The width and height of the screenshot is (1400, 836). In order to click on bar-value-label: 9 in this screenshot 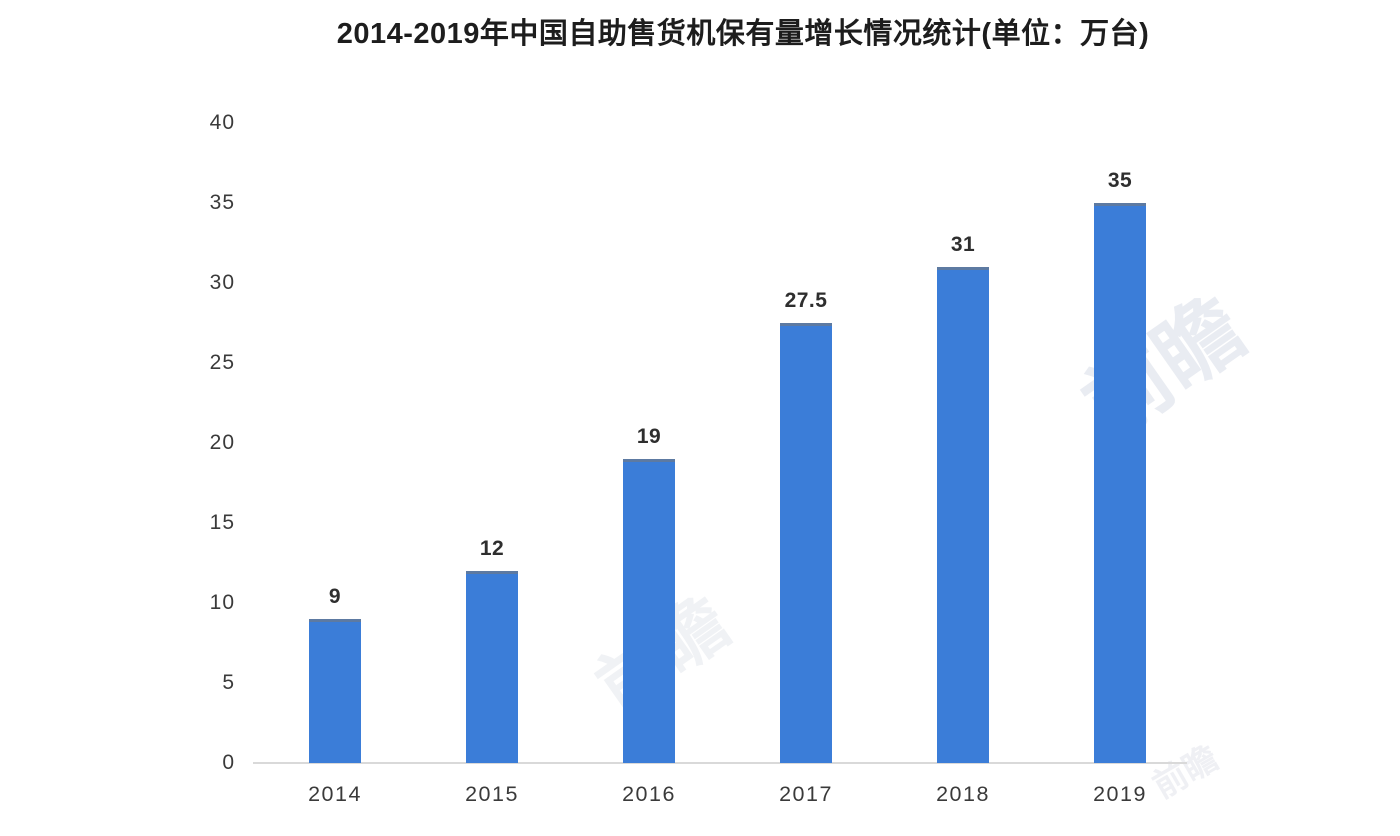, I will do `click(335, 596)`.